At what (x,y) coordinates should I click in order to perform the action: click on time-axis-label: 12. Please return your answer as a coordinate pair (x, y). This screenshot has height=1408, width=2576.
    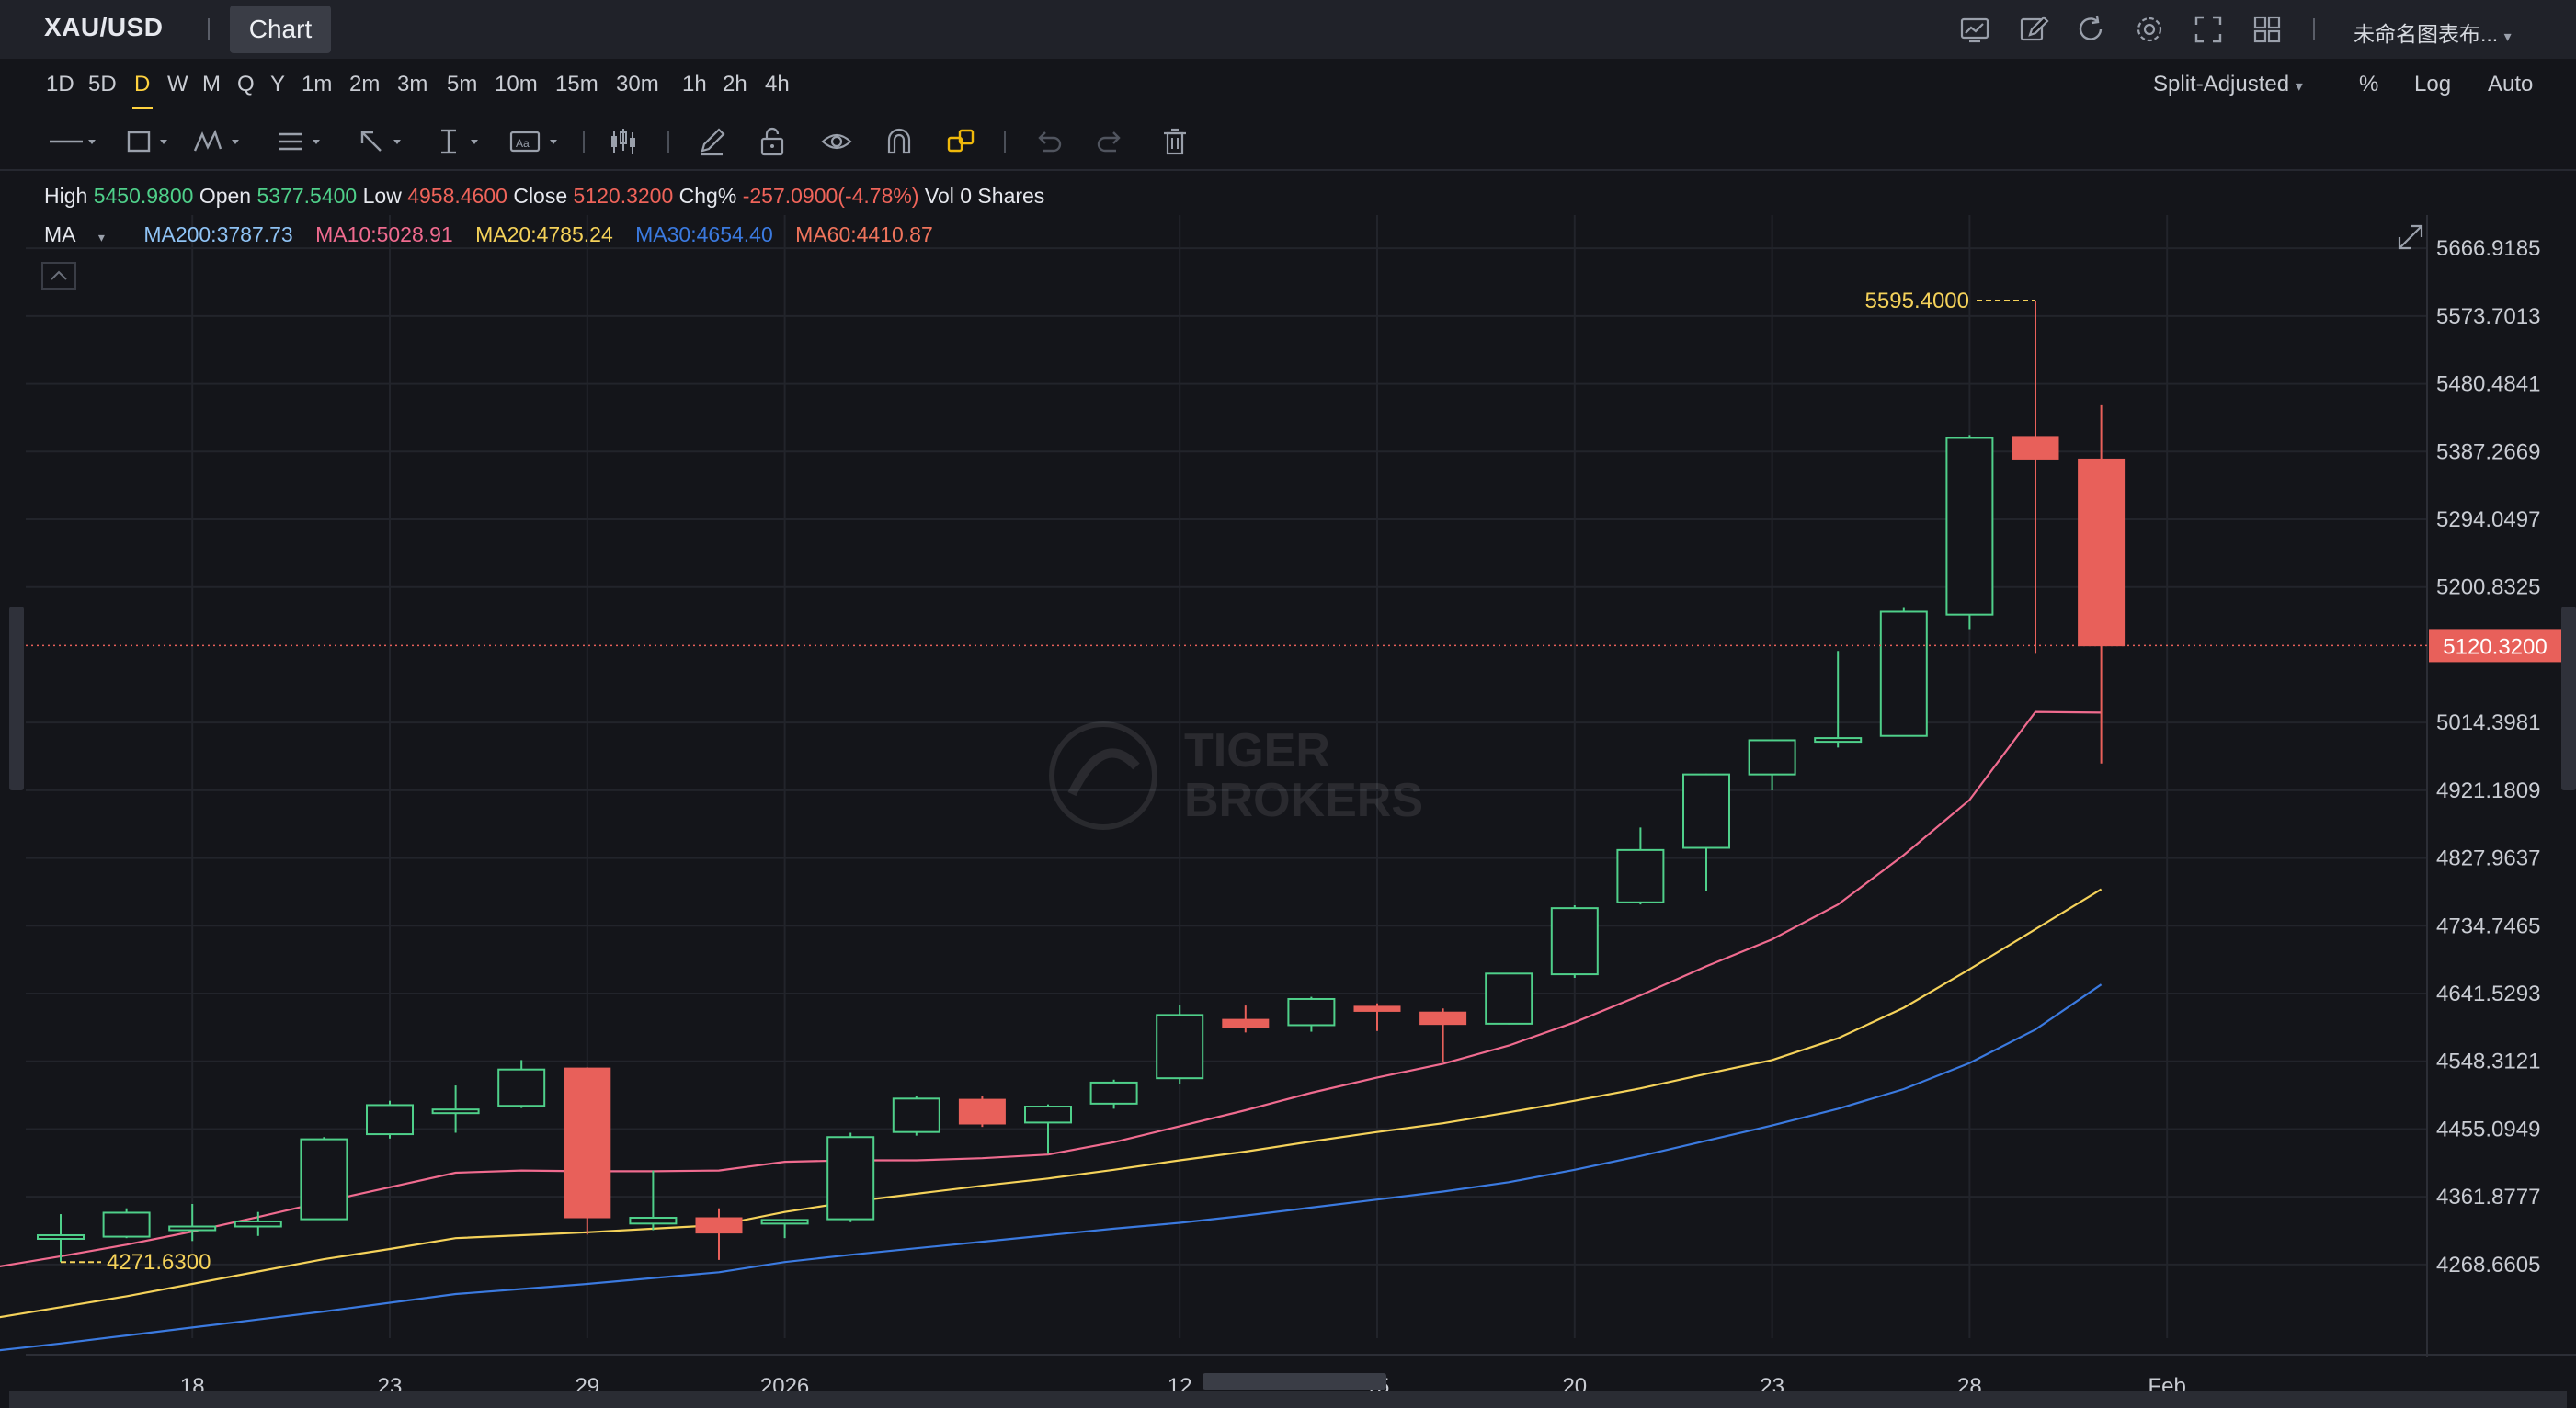
    Looking at the image, I should click on (1180, 1383).